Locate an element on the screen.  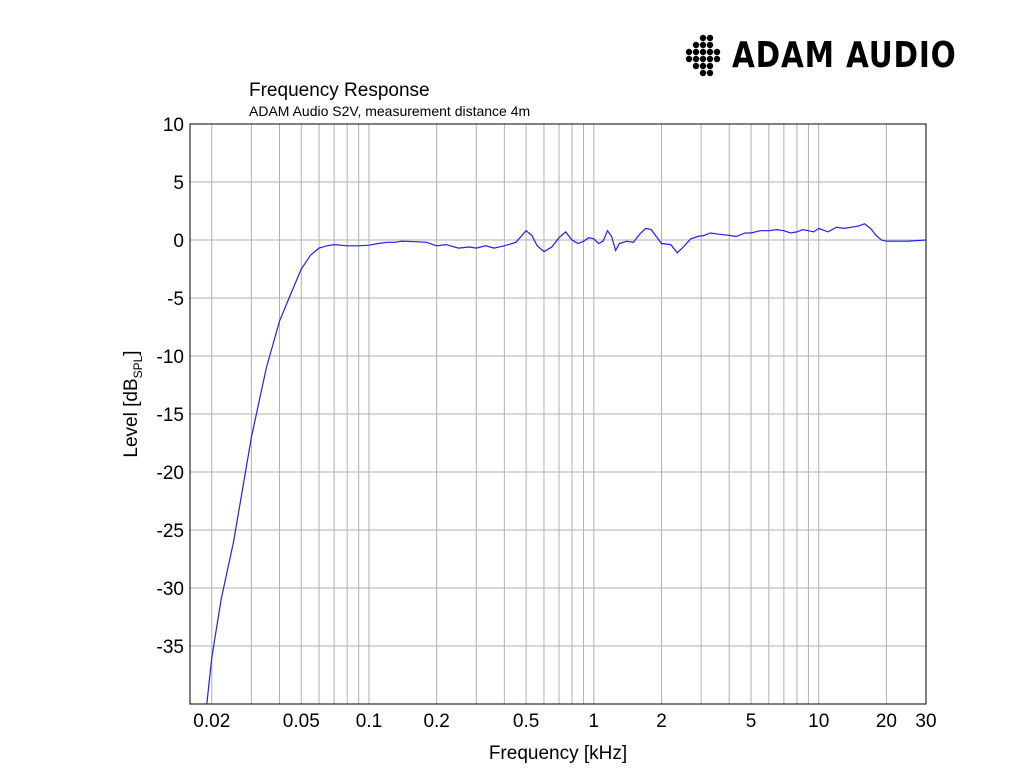
chart-subtitle: ADAM Audio S2V, measurement distance 4m is located at coordinates (390, 111).